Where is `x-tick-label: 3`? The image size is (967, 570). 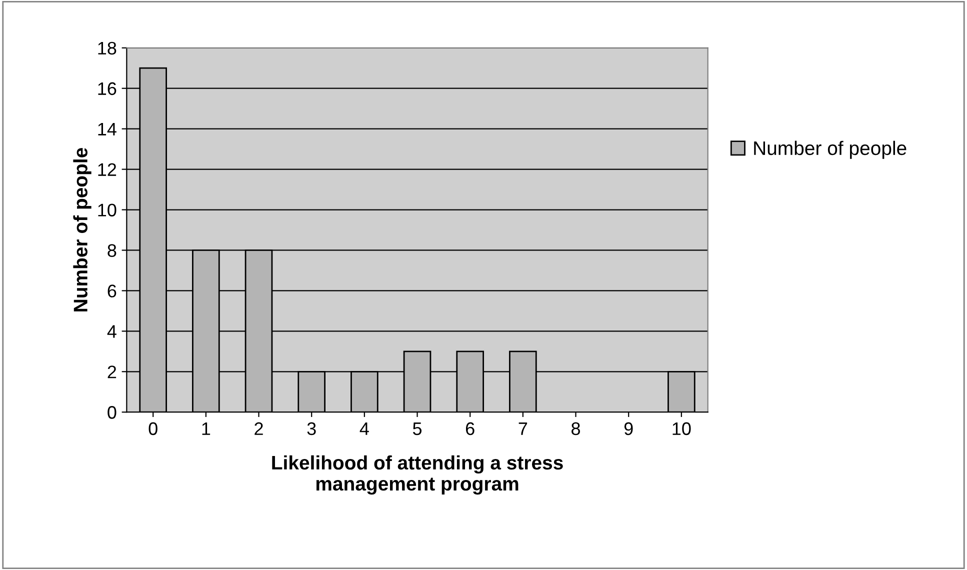
x-tick-label: 3 is located at coordinates (311, 429).